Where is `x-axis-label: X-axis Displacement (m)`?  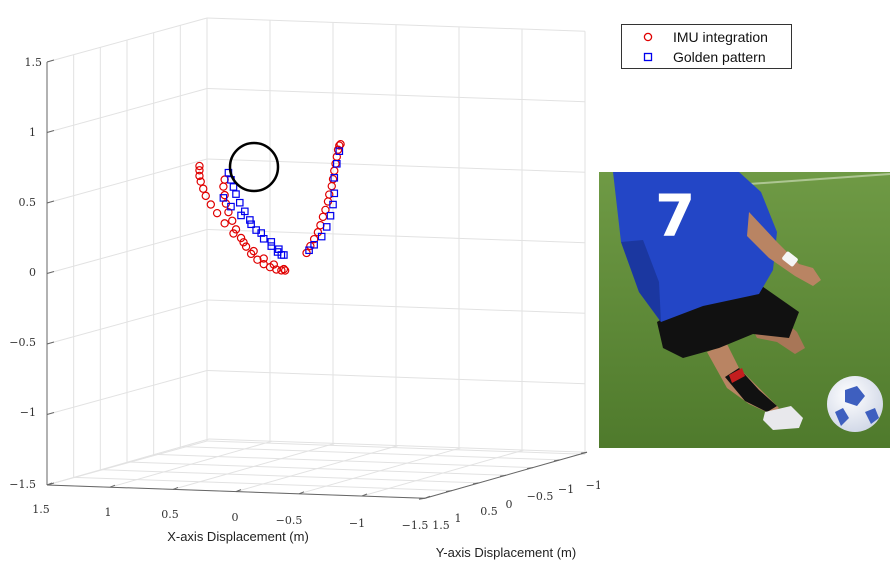 x-axis-label: X-axis Displacement (m) is located at coordinates (238, 536).